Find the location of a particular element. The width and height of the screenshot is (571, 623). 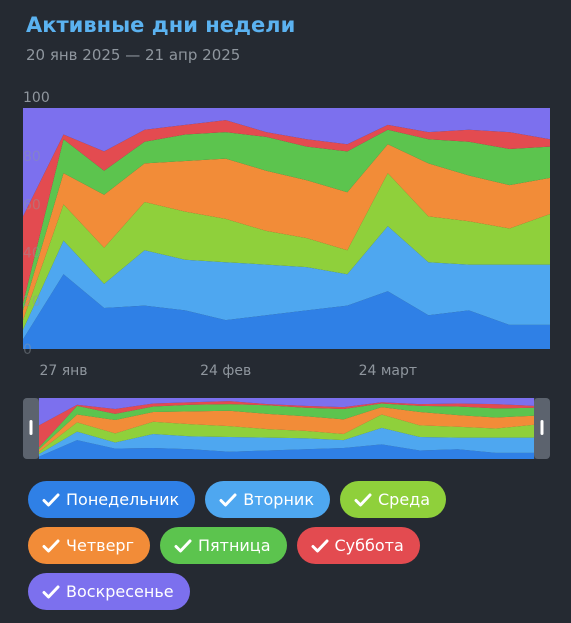

legend-item-label: Среда is located at coordinates (404, 499).